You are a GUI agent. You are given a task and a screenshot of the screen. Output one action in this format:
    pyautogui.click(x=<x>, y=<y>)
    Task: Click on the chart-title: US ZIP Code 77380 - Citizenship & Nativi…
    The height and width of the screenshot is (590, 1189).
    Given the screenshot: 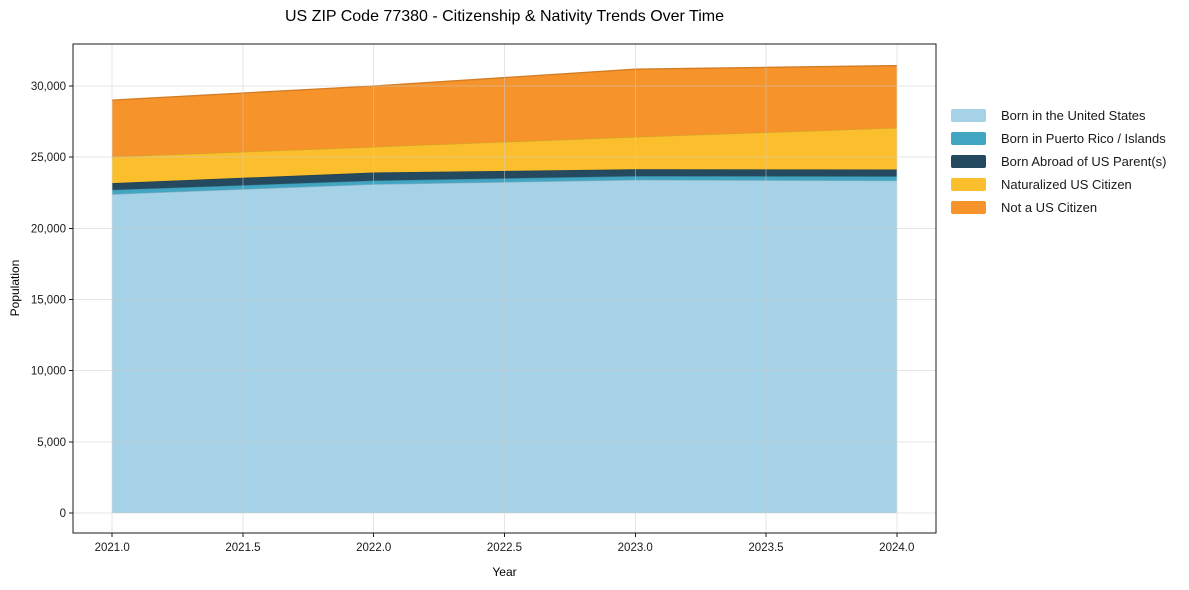 What is the action you would take?
    pyautogui.click(x=504, y=16)
    